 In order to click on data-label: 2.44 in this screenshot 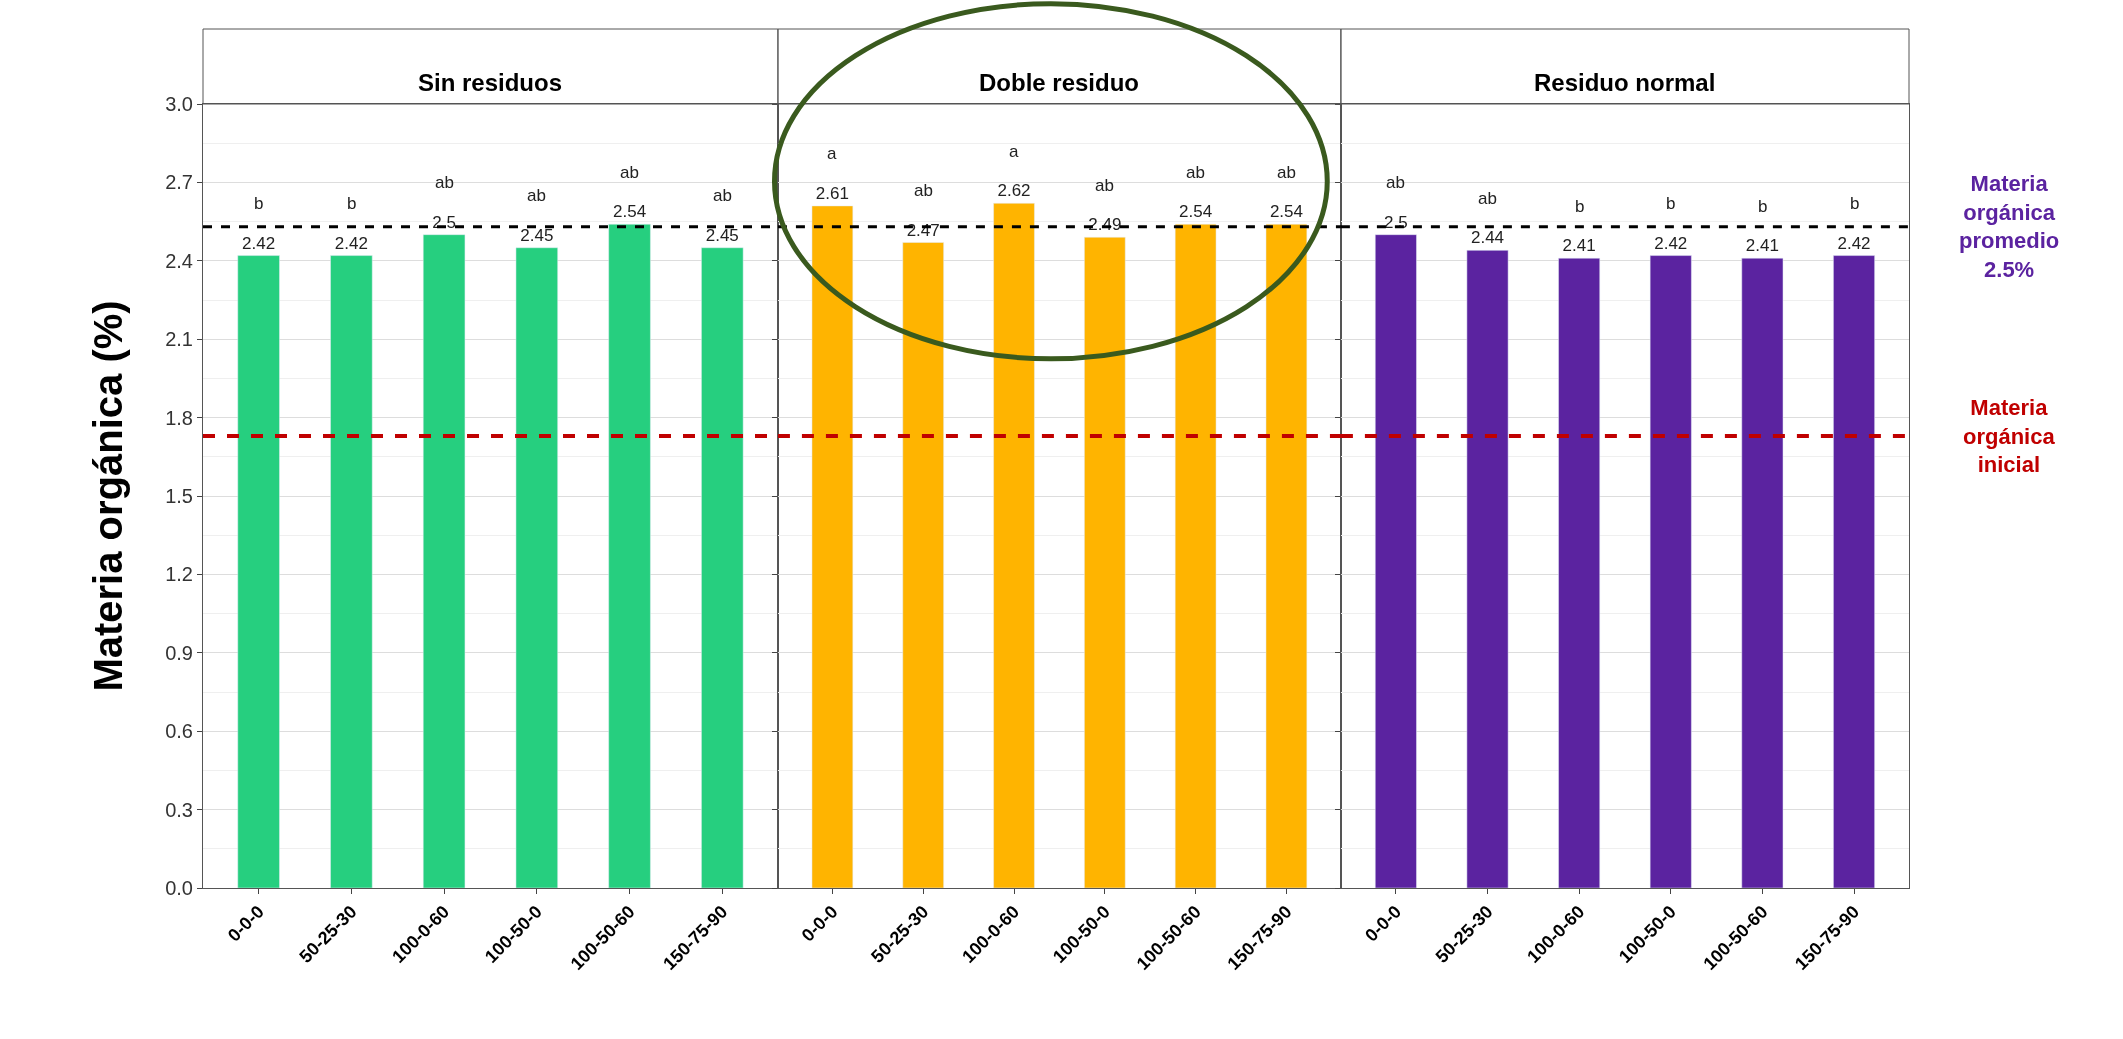, I will do `click(1487, 238)`.